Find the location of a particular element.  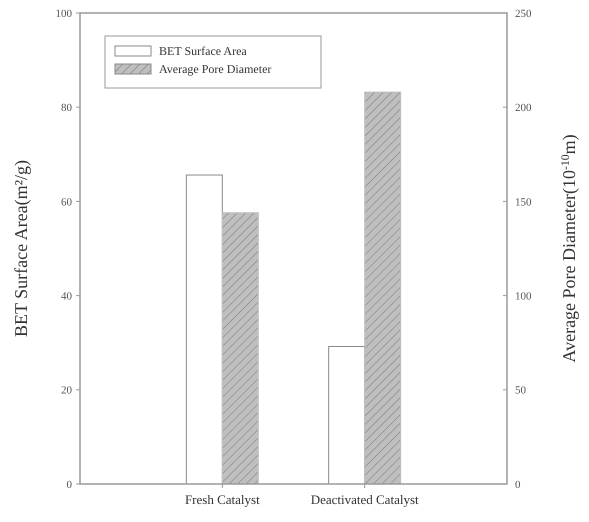

y-axis-title: BET Surface Area(m²/g) is located at coordinates (21, 249).